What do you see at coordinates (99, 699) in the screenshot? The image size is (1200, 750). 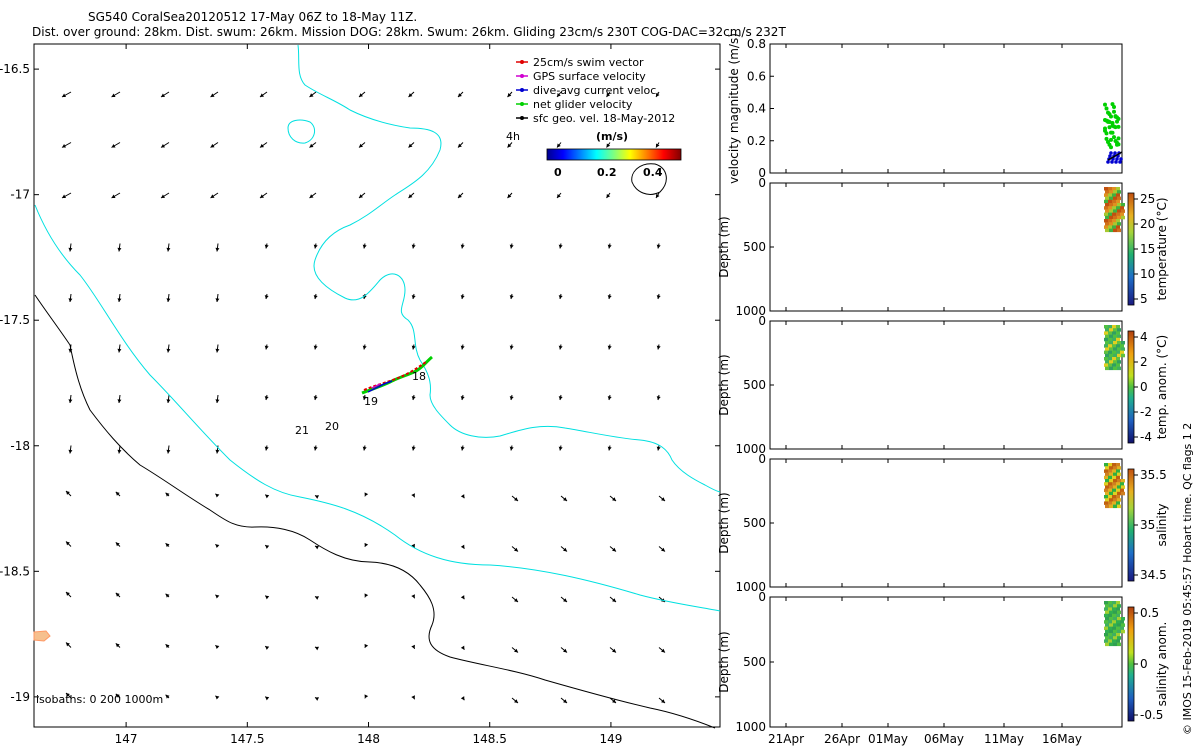 I see `isobaths-label: isobaths: 0 200 1000m` at bounding box center [99, 699].